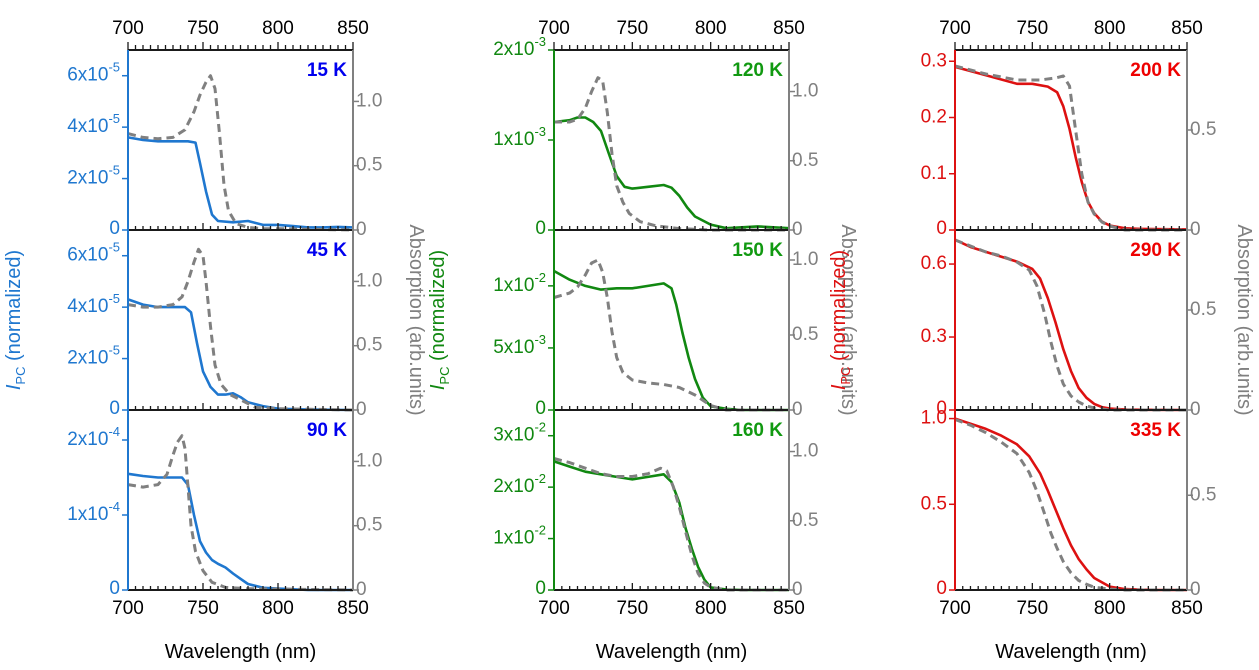 The image size is (1259, 670). I want to click on y-tick-label: 0.5, so click(934, 503).